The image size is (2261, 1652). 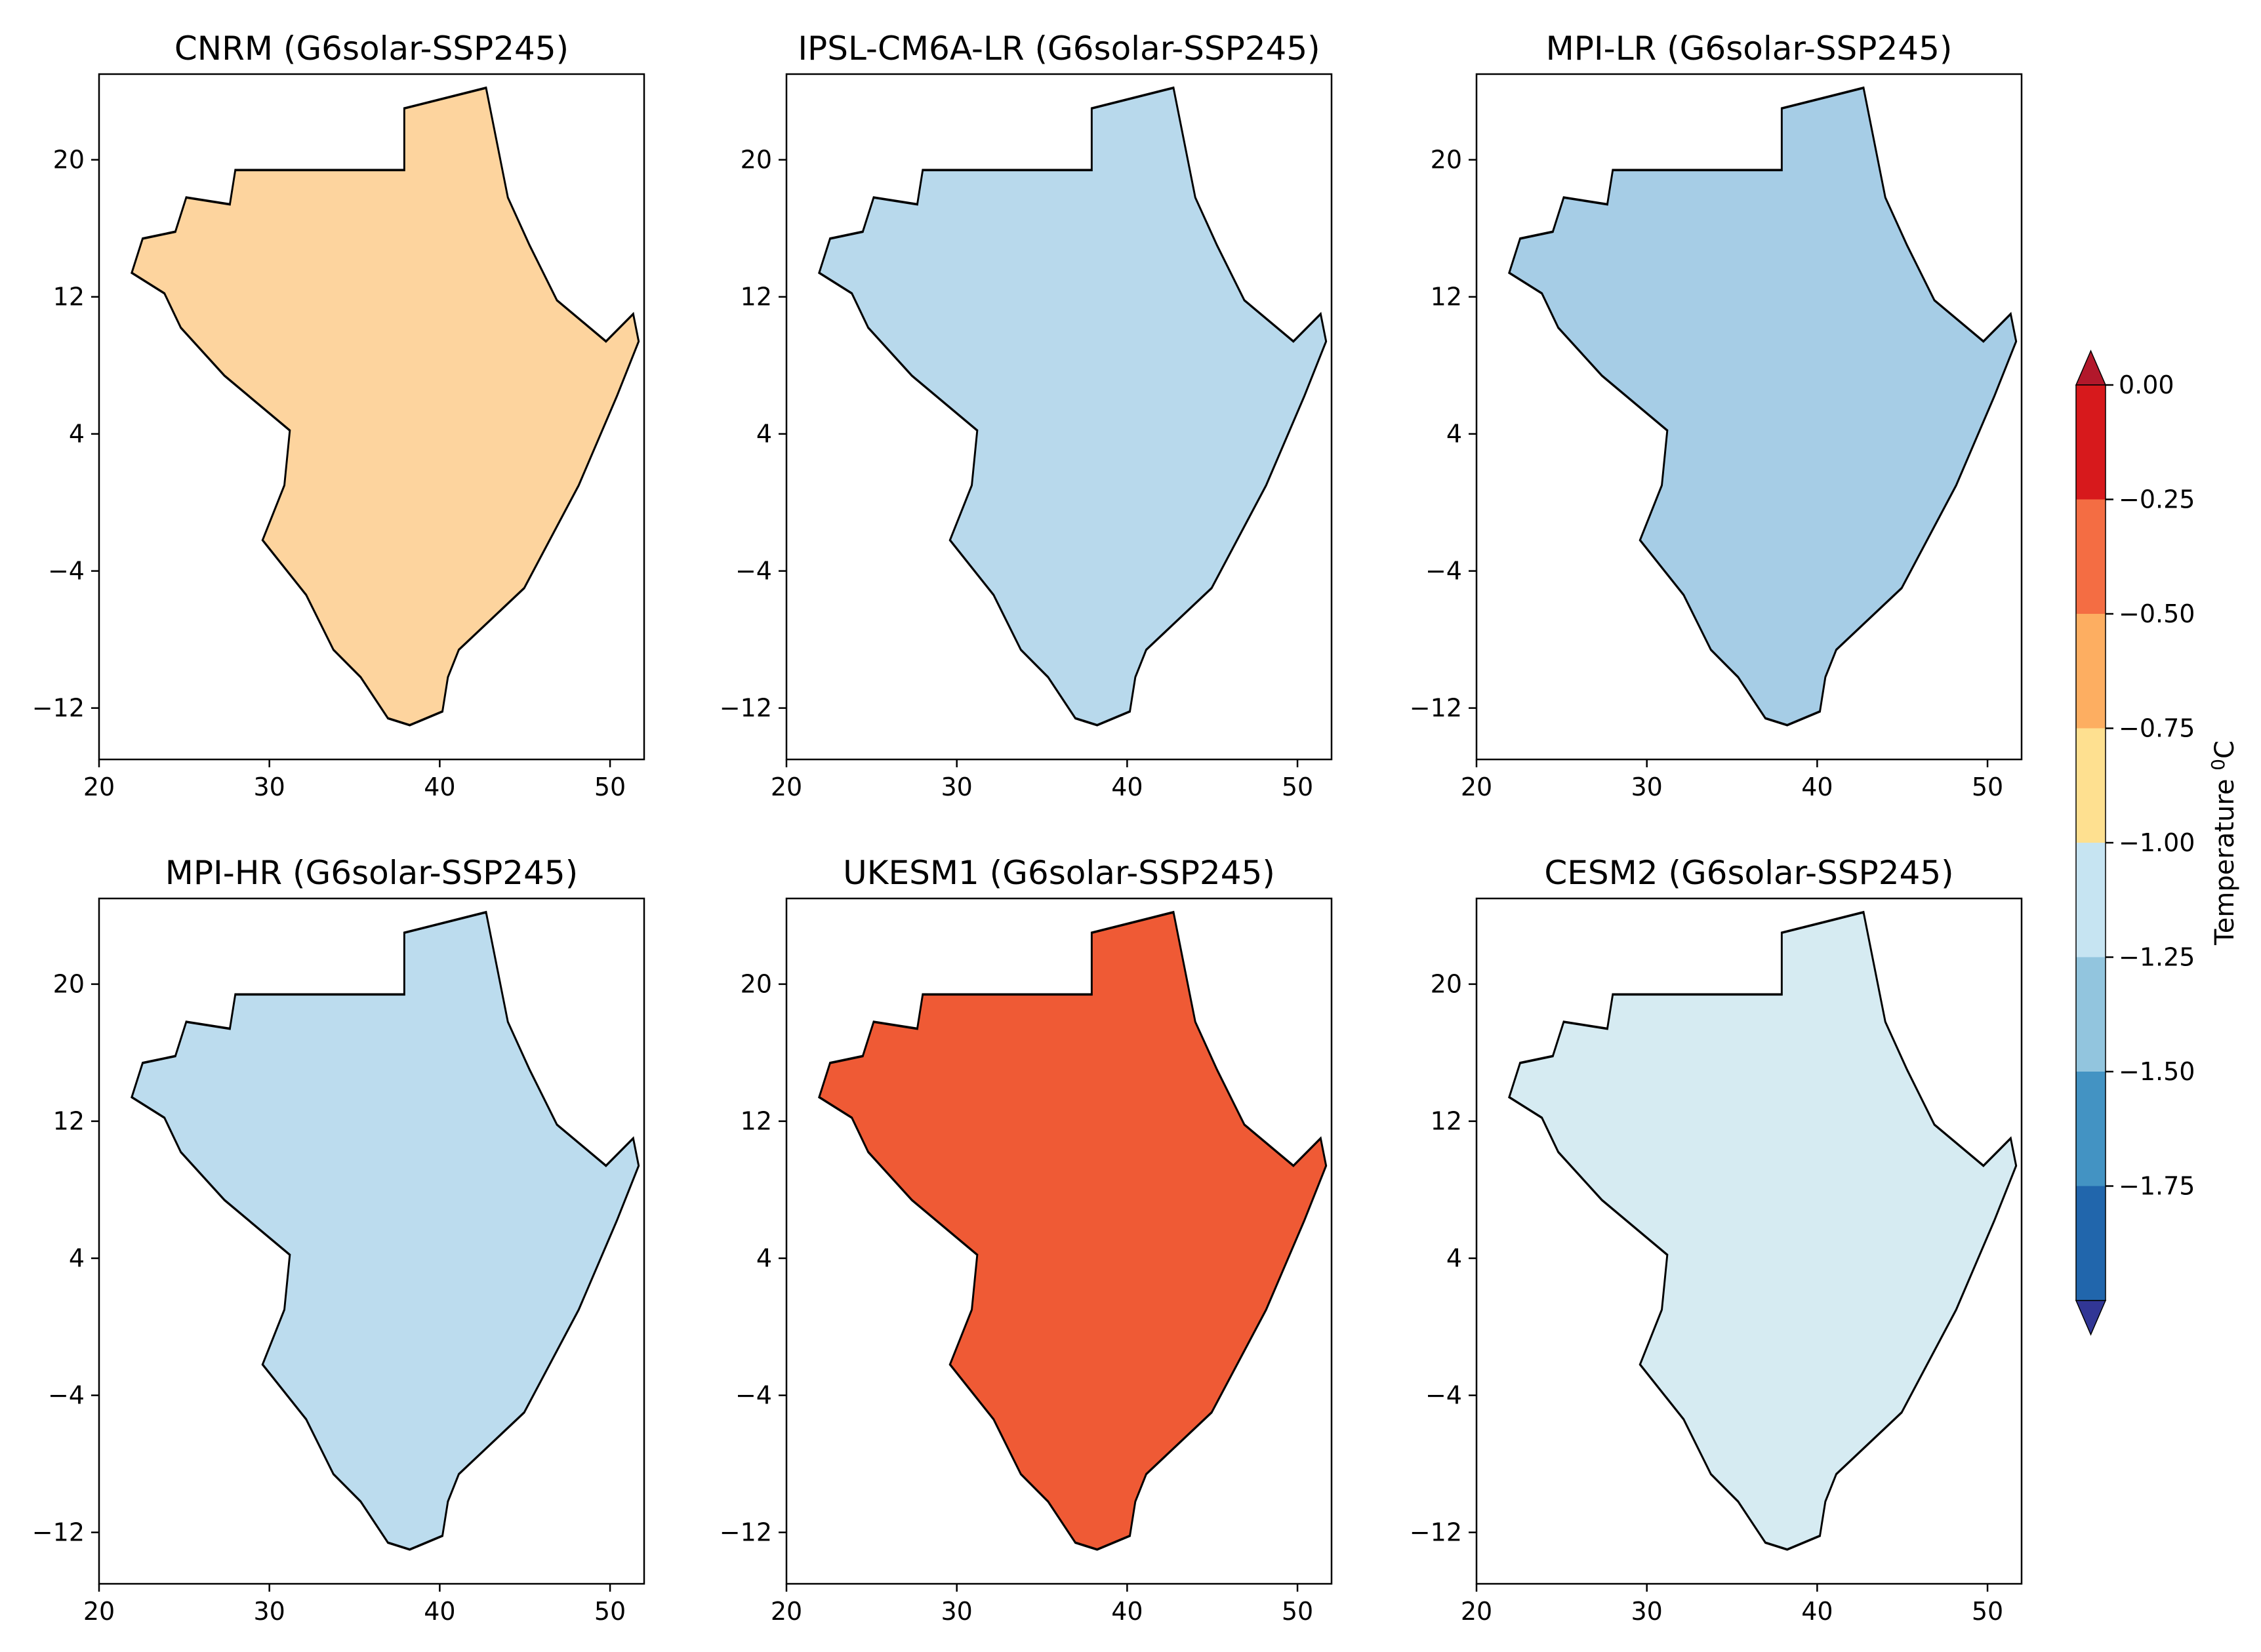 What do you see at coordinates (2157, 729) in the screenshot?
I see `colorbar-tick-label: −0.75` at bounding box center [2157, 729].